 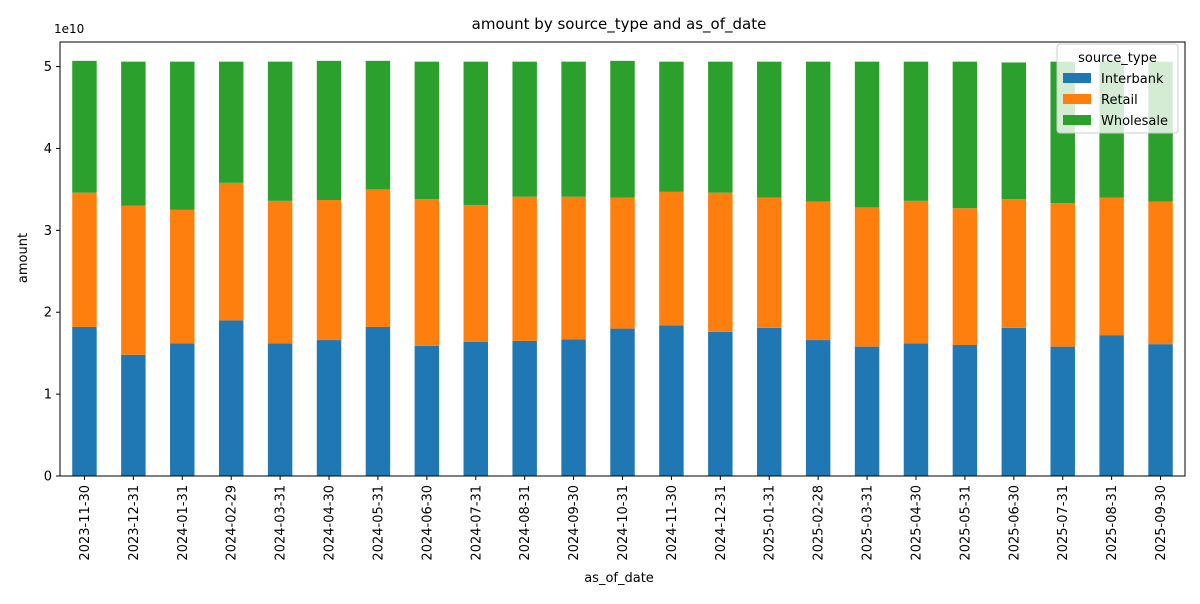 I want to click on legend-entries: Interbank Retail Wholesale, so click(x=1115, y=100).